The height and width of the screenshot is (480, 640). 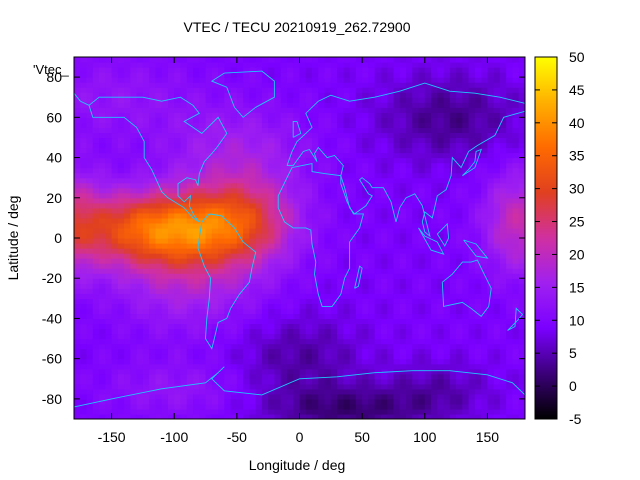 What do you see at coordinates (425, 437) in the screenshot?
I see `x-tick-label: 100` at bounding box center [425, 437].